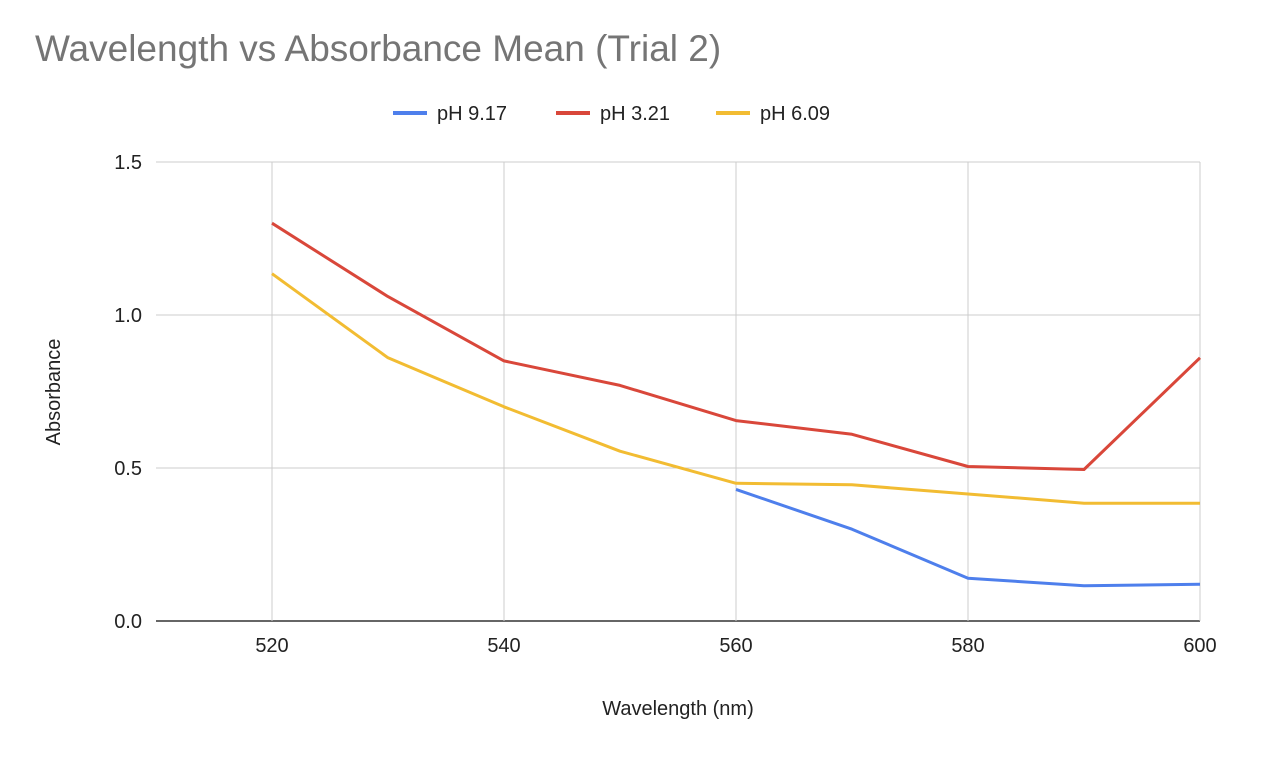  What do you see at coordinates (795, 114) in the screenshot?
I see `legend-label: pH 6.09` at bounding box center [795, 114].